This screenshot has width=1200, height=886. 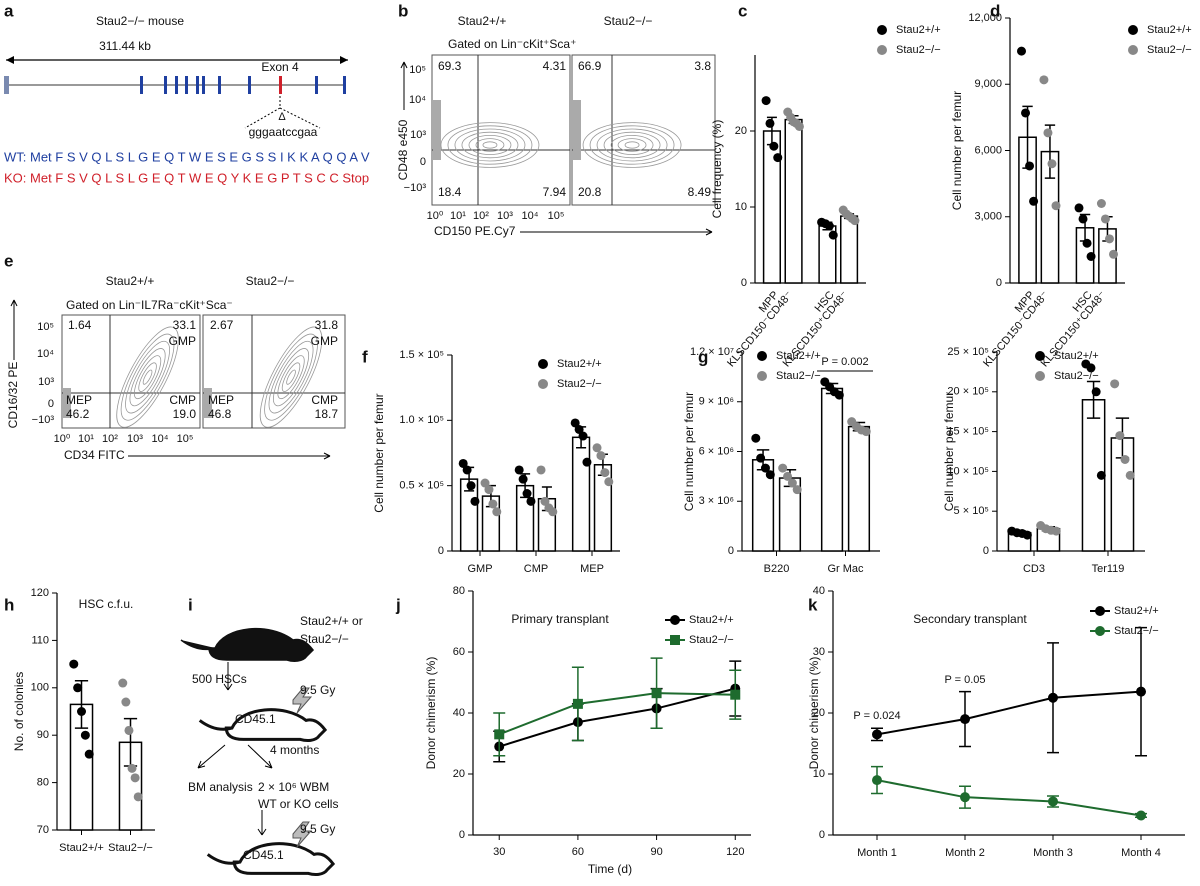 What do you see at coordinates (40, 593) in the screenshot?
I see `label: 120` at bounding box center [40, 593].